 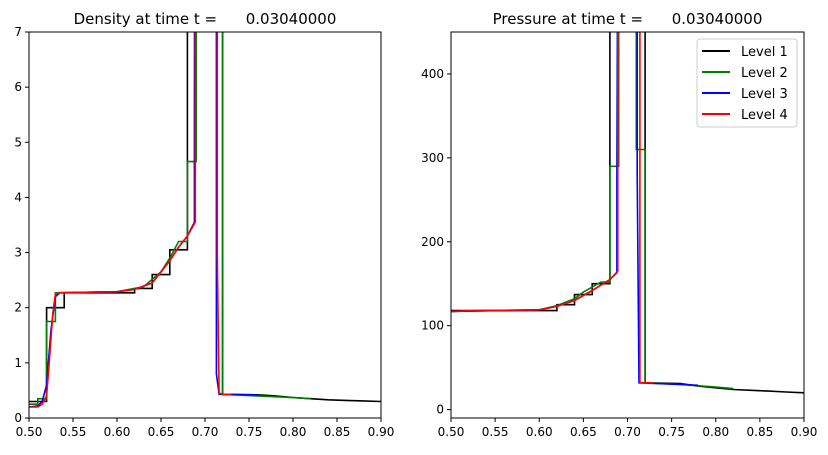 What do you see at coordinates (432, 74) in the screenshot?
I see `y-tick-label: 400` at bounding box center [432, 74].